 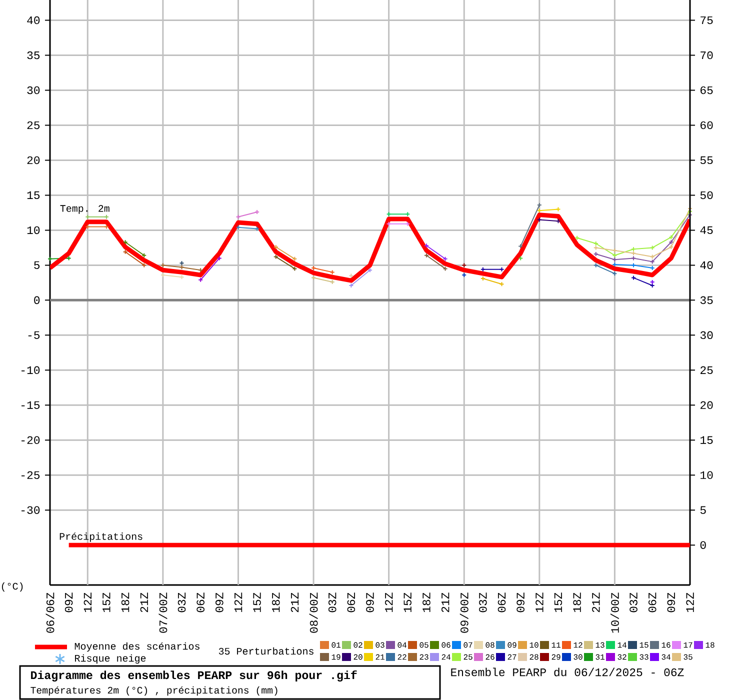 I want to click on legend-label: 13, so click(x=600, y=645).